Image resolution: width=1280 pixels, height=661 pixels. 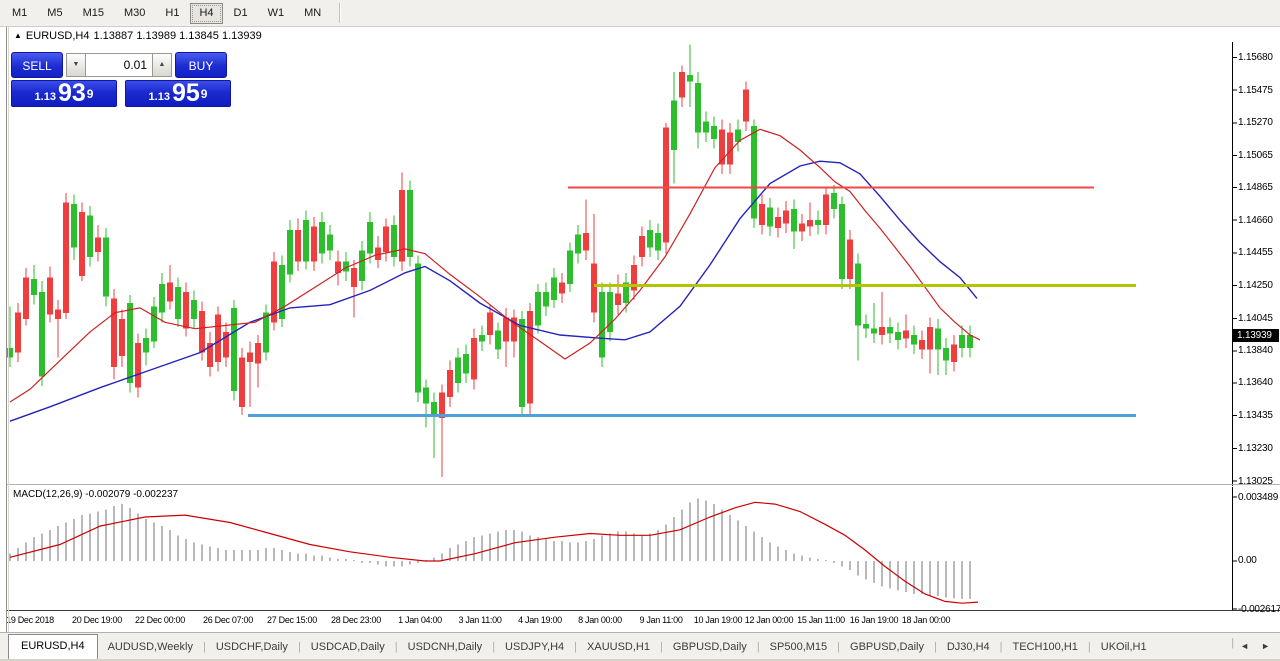 I want to click on time-axis-label: 18 Jan 00:00, so click(x=926, y=620).